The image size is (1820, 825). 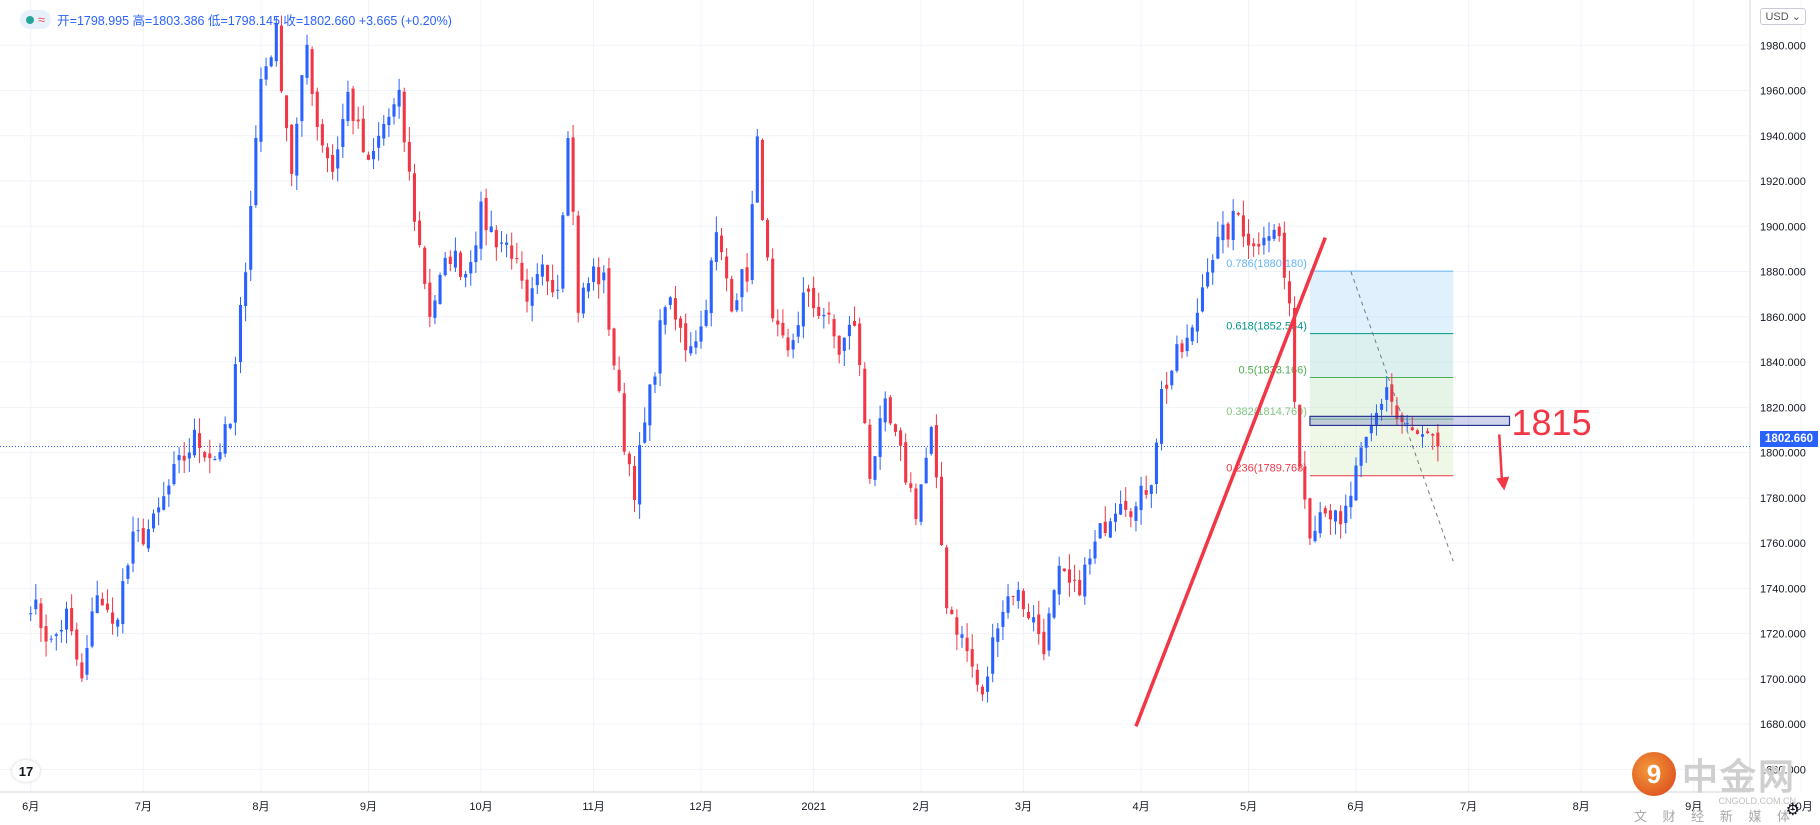 What do you see at coordinates (143, 807) in the screenshot?
I see `x-tick-label: 7月` at bounding box center [143, 807].